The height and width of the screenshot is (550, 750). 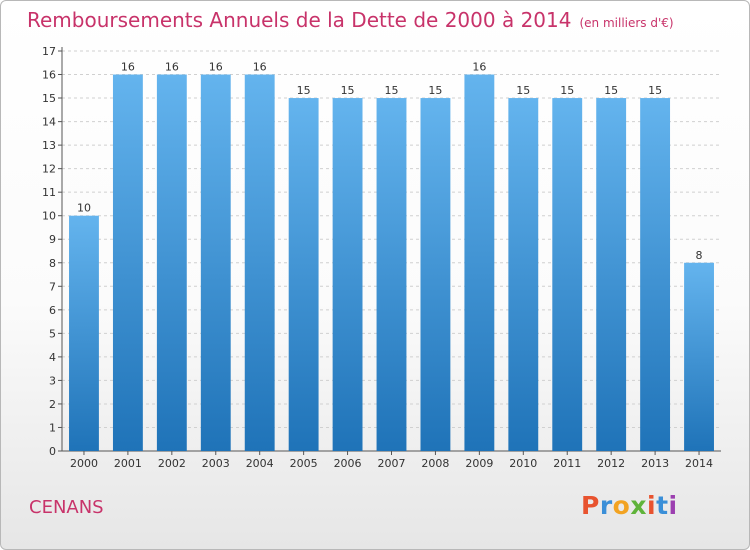 What do you see at coordinates (259, 262) in the screenshot?
I see `bar-2004` at bounding box center [259, 262].